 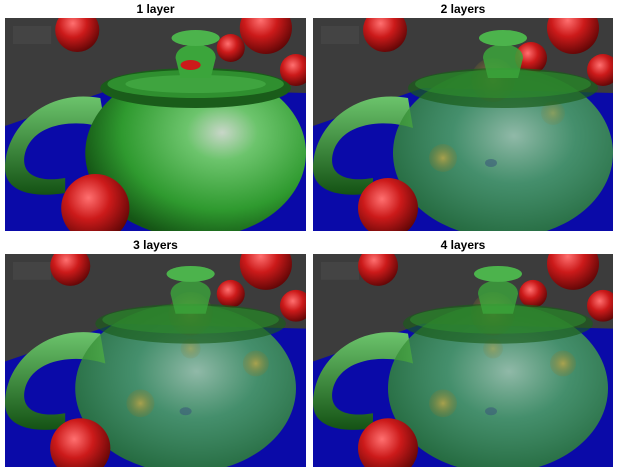 I want to click on panel-caption: 2 layers, so click(x=463, y=9).